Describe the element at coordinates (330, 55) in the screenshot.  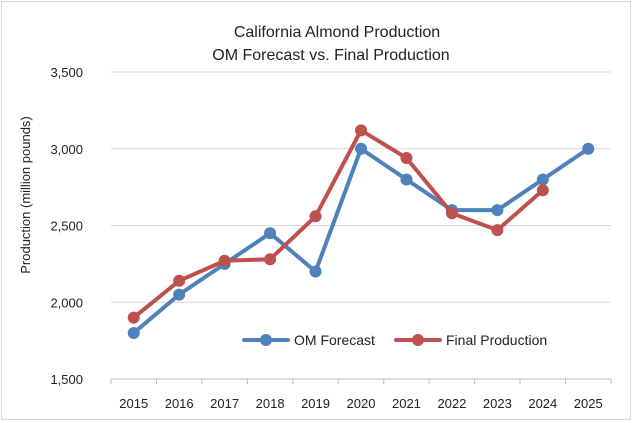
I see `chart-subtitle: OM Forecast vs. Final Production` at that location.